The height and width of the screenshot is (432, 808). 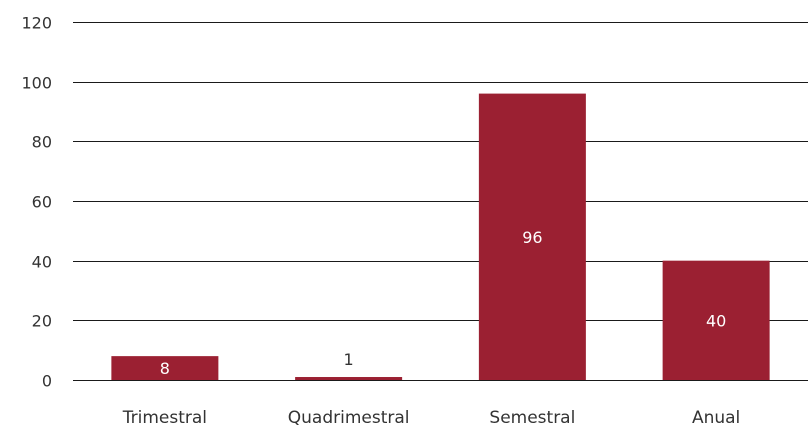 I want to click on x-category-label: Quadrimestral, so click(x=349, y=418).